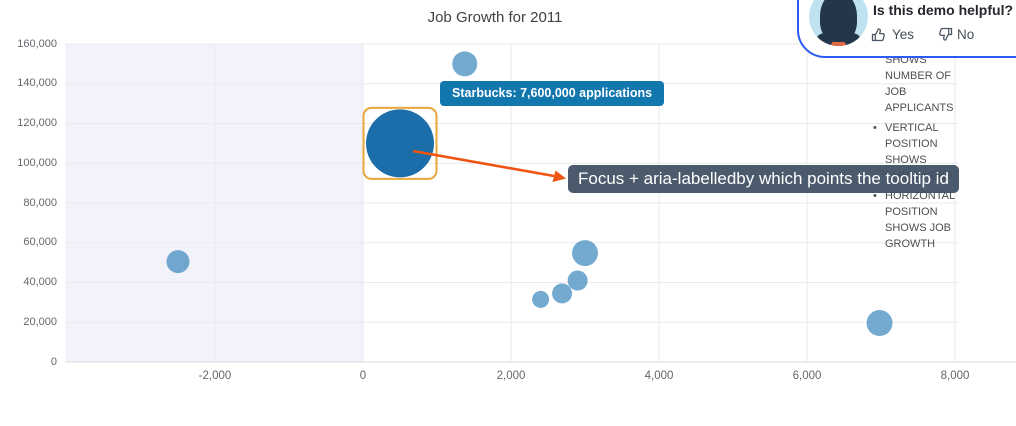 The image size is (1016, 426). I want to click on focus-ring, so click(400, 143).